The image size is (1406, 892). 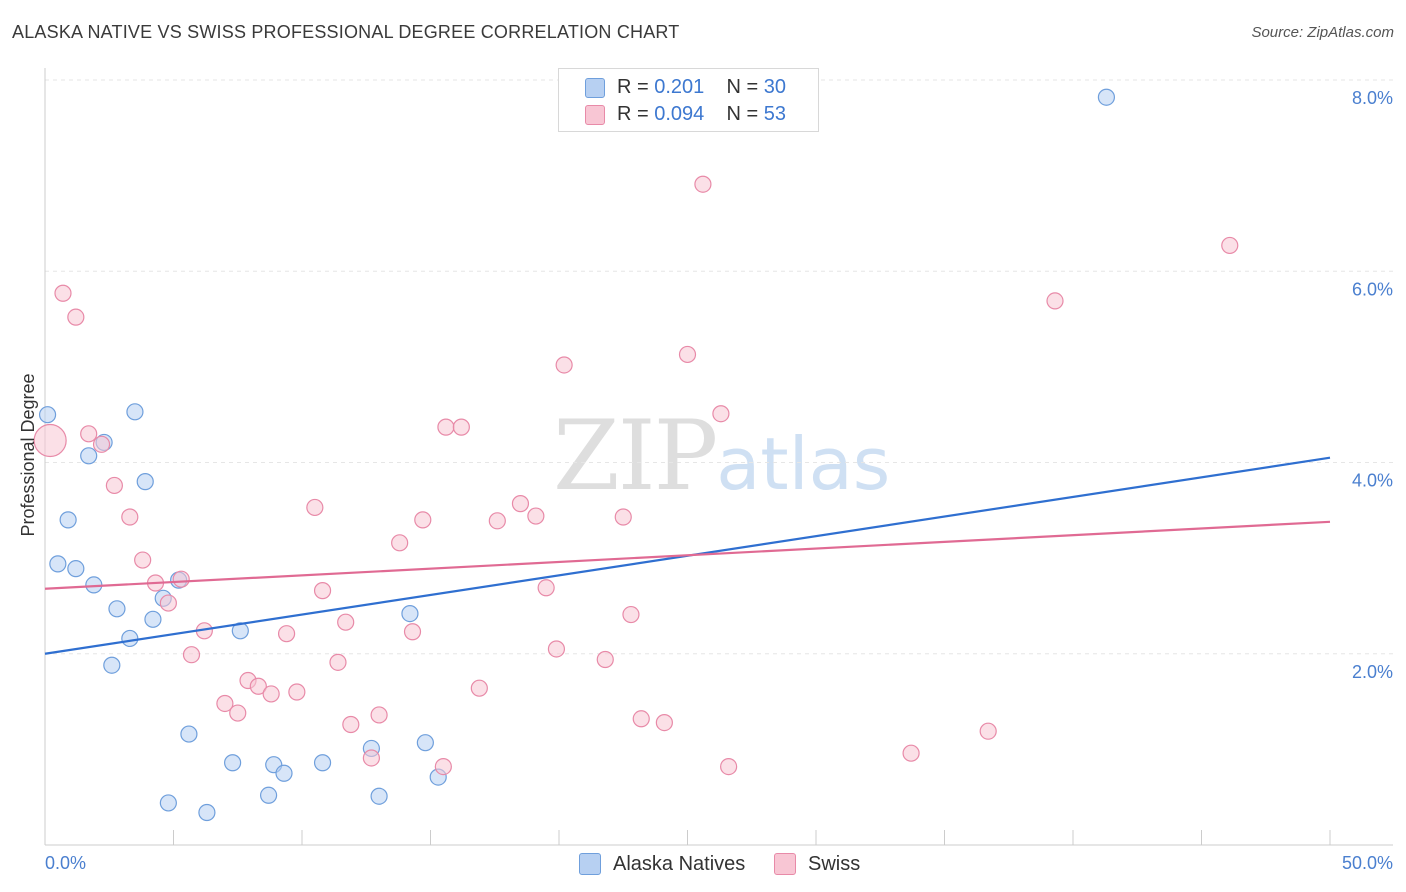 I want to click on legend-text: R = 0.094 N = 53, so click(x=701, y=114).